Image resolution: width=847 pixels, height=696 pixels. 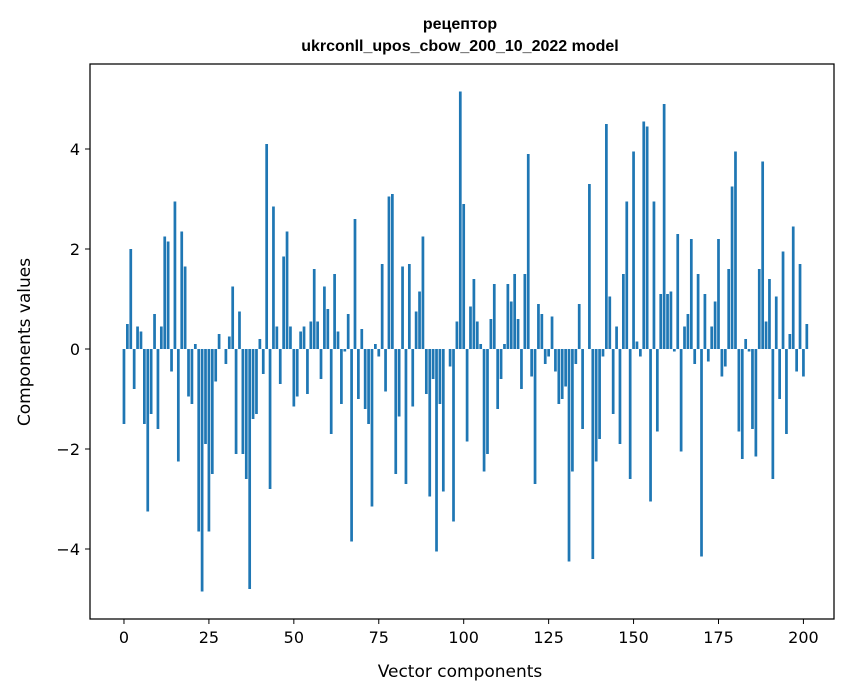 I want to click on y-axis-ticks: −4 −2 0 2 4, so click(x=73, y=349).